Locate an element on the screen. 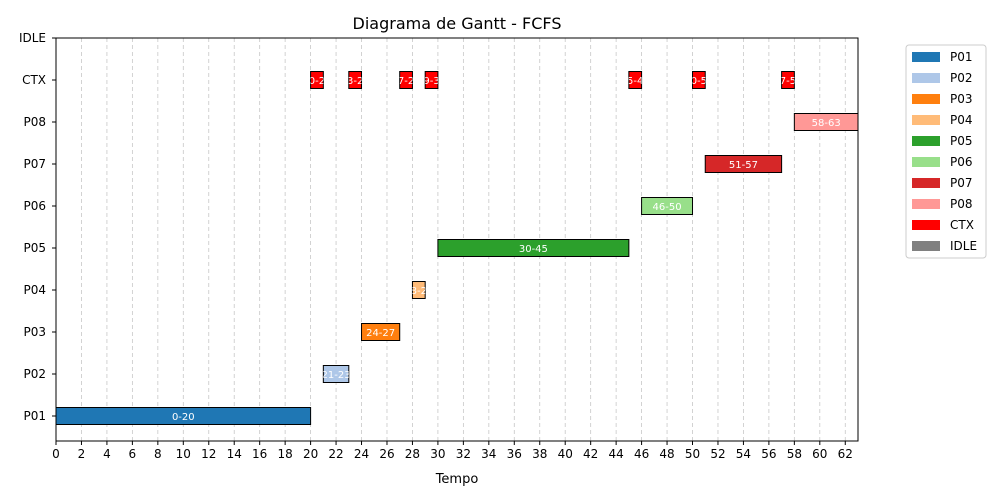 The width and height of the screenshot is (1000, 504). legend-swatch-p04 is located at coordinates (926, 120).